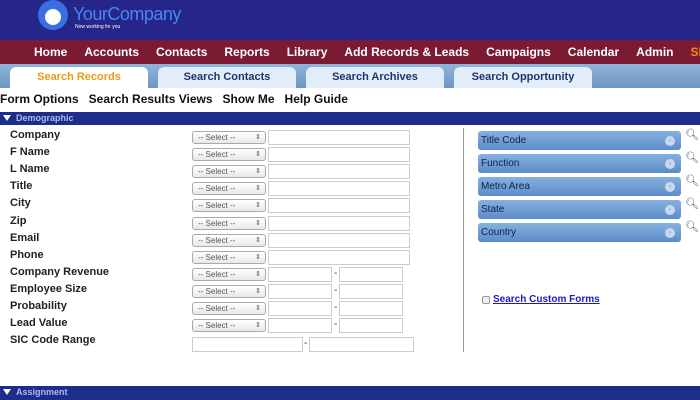  I want to click on field-label: Lead Value, so click(39, 323).